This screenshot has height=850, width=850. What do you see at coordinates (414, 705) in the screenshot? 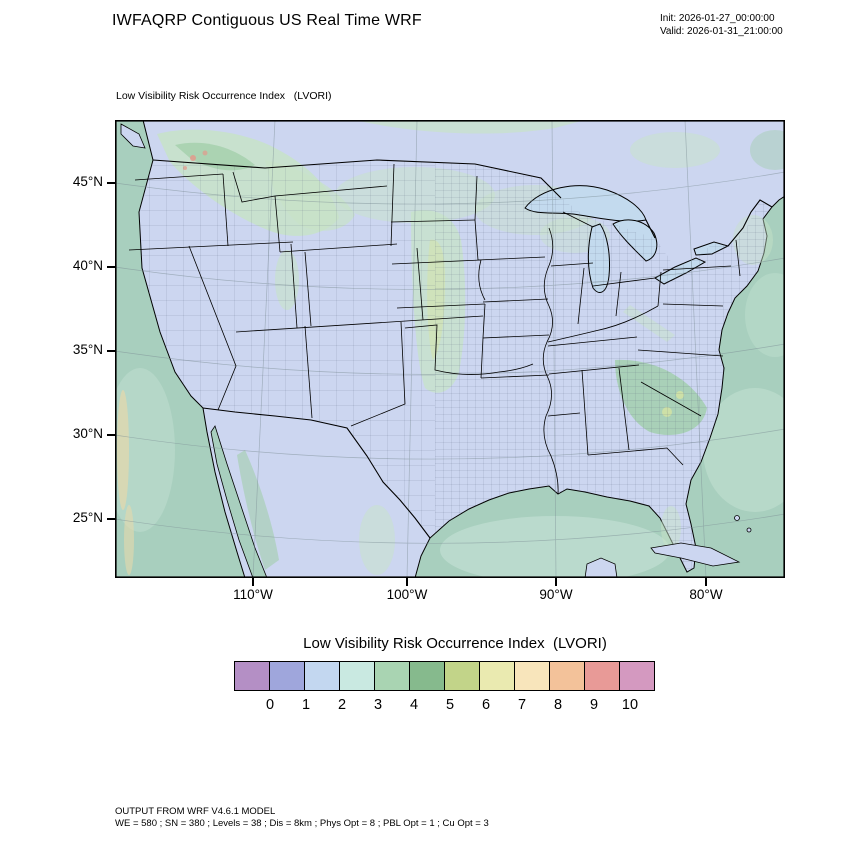
I see `colorbar-tick-label: 4` at bounding box center [414, 705].